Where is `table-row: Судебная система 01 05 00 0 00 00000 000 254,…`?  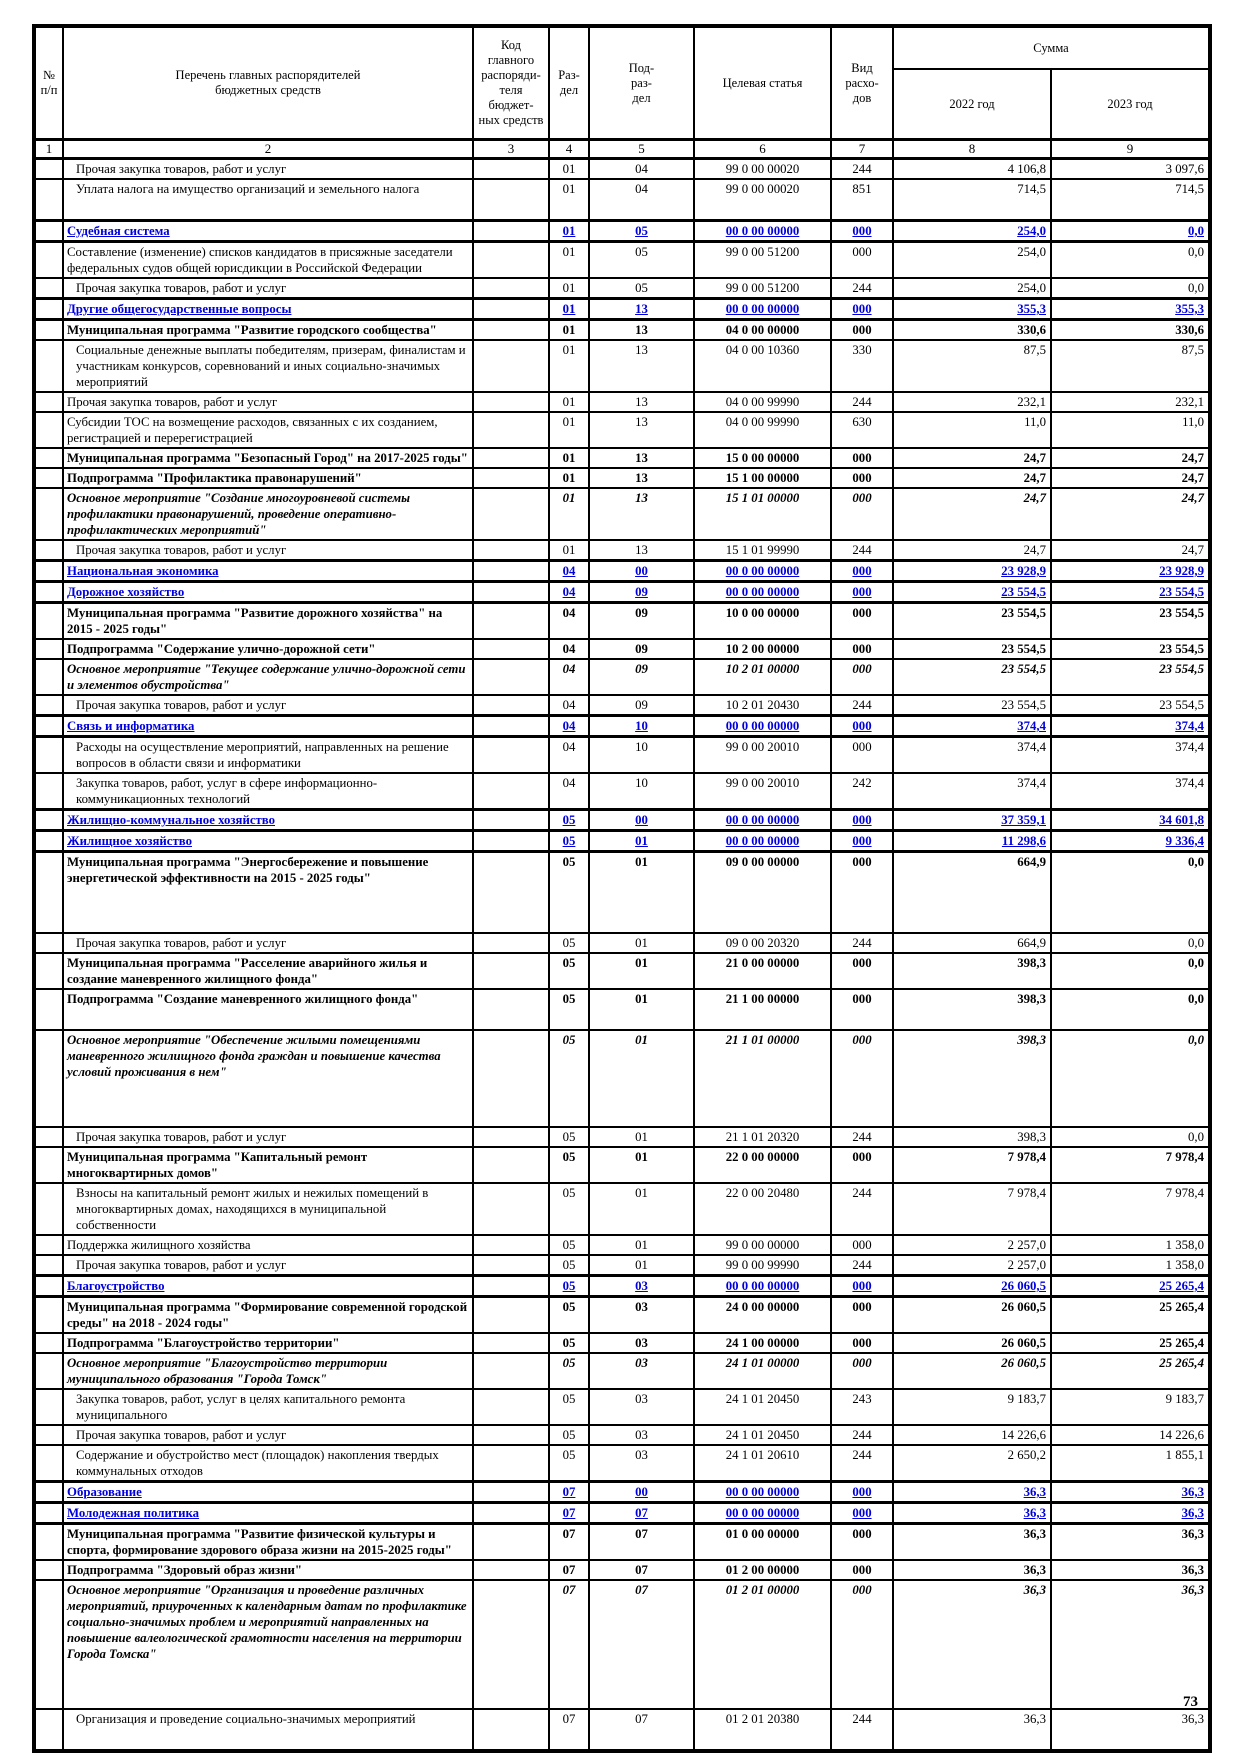 table-row: Судебная система 01 05 00 0 00 00000 000 254,… is located at coordinates (622, 231).